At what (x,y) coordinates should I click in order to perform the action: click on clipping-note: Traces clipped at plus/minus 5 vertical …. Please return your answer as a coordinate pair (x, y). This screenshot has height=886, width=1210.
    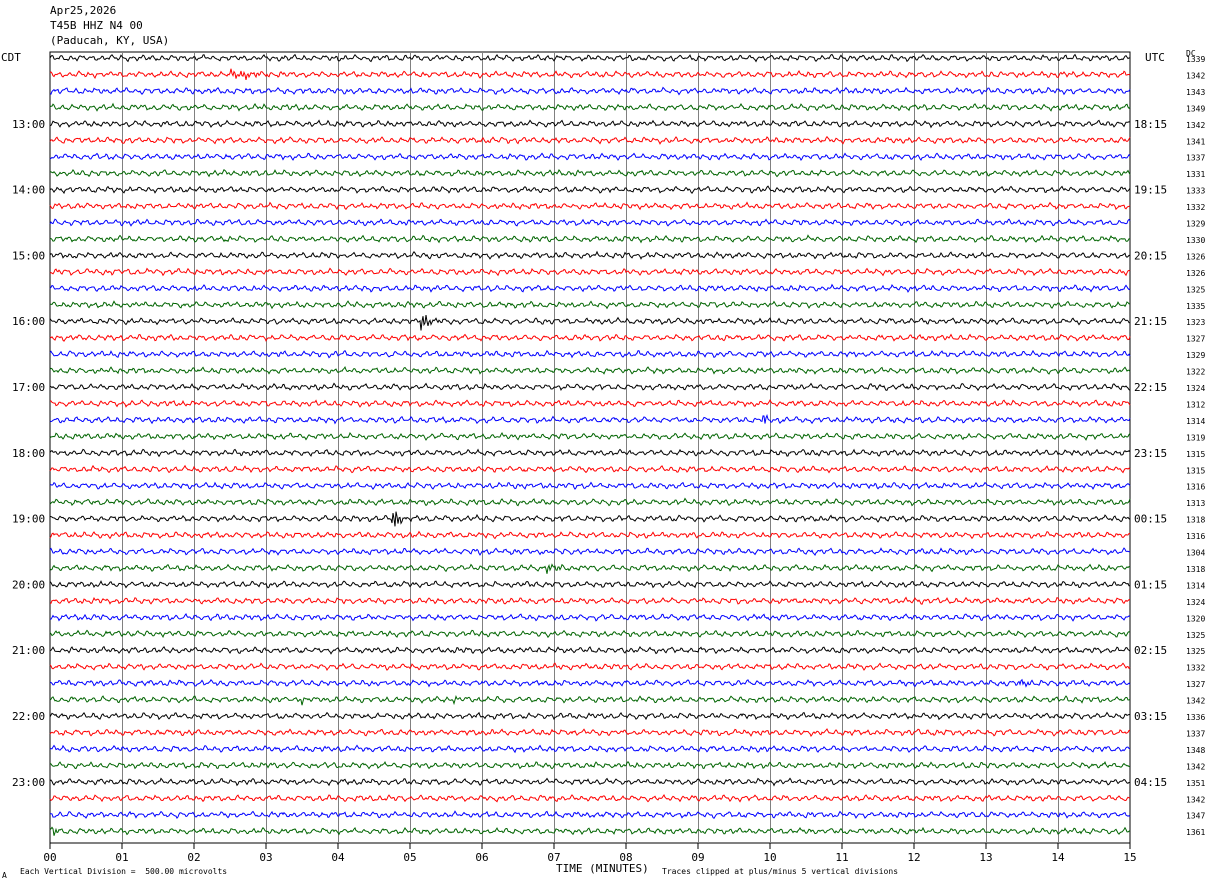
    Looking at the image, I should click on (780, 871).